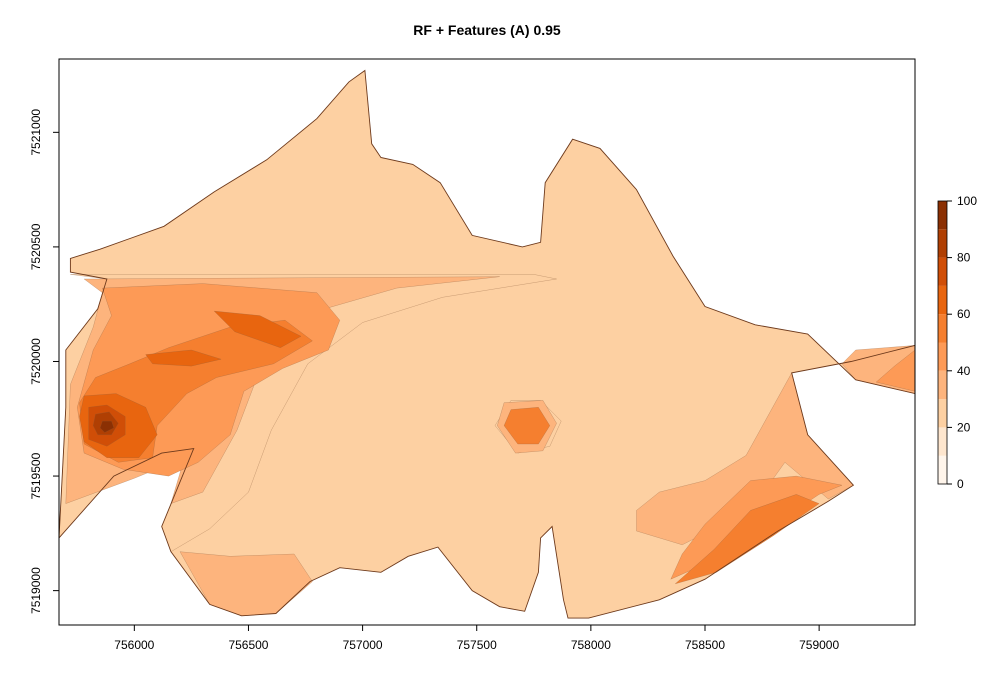  What do you see at coordinates (964, 371) in the screenshot?
I see `colorbar-tick-label: 40` at bounding box center [964, 371].